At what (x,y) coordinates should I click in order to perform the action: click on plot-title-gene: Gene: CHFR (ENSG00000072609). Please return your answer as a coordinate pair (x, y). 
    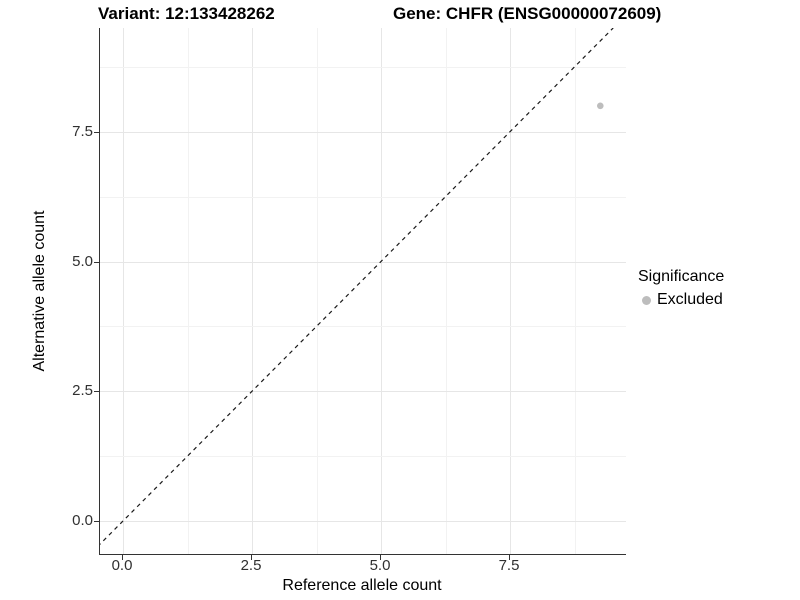
    Looking at the image, I should click on (527, 13).